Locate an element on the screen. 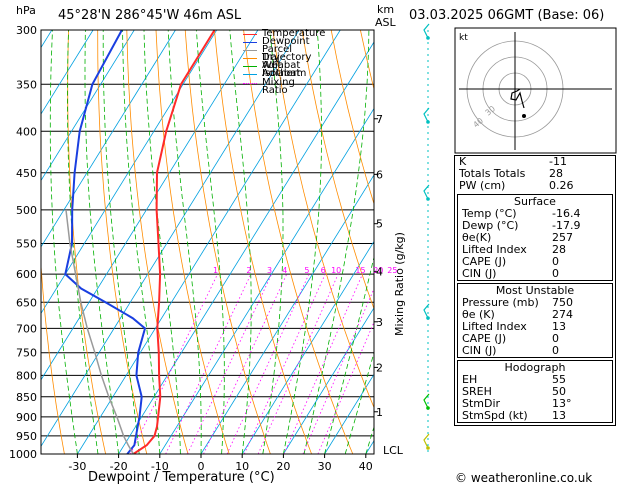 The image size is (629, 486). mixing-ratio-axis-label: Mixing Ratio (g/kg) is located at coordinates (399, 284).